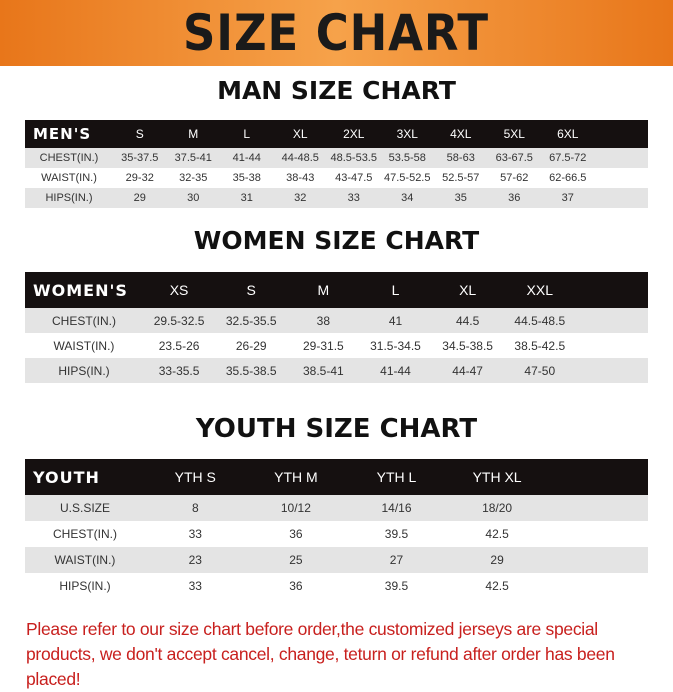 The height and width of the screenshot is (692, 673). What do you see at coordinates (336, 429) in the screenshot?
I see `youth-section-title: YOUTH SIZE CHART` at bounding box center [336, 429].